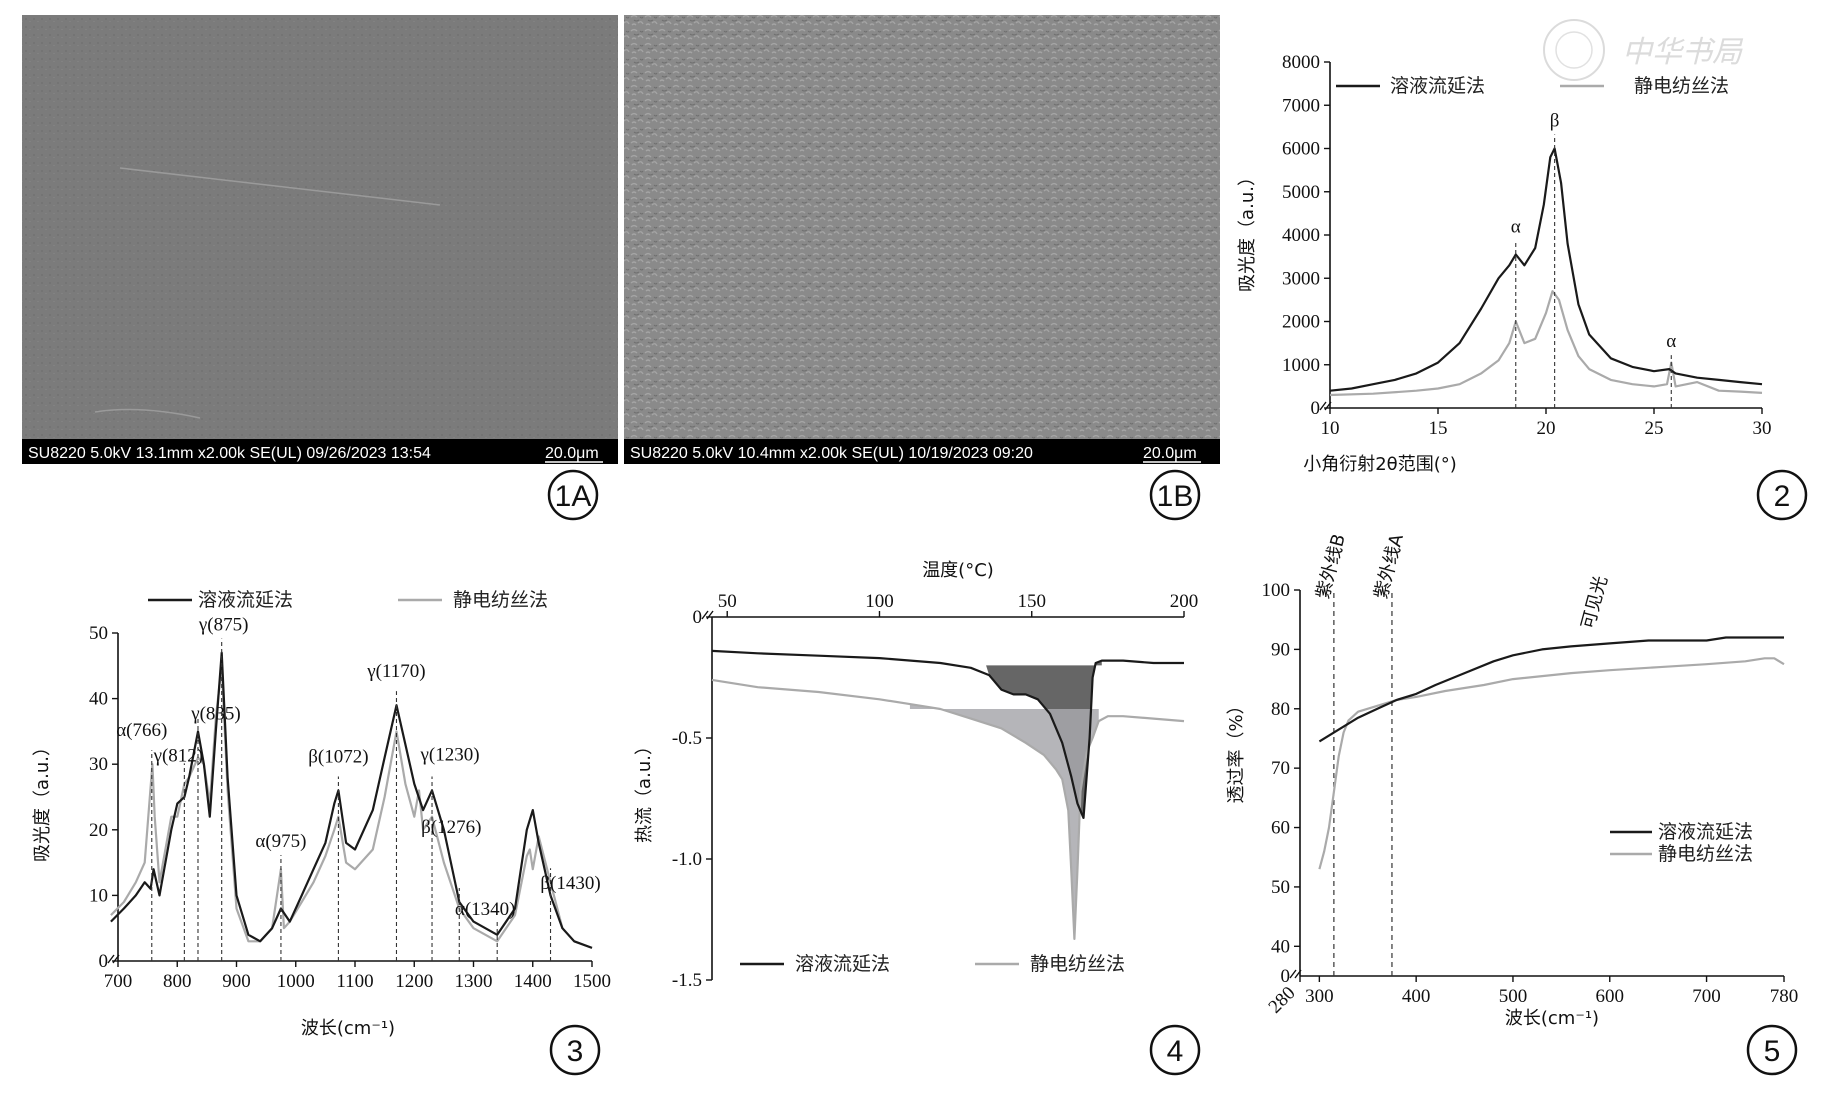 This screenshot has width=1842, height=1093. What do you see at coordinates (1301, 322) in the screenshot?
I see `y-tick-label: 2000` at bounding box center [1301, 322].